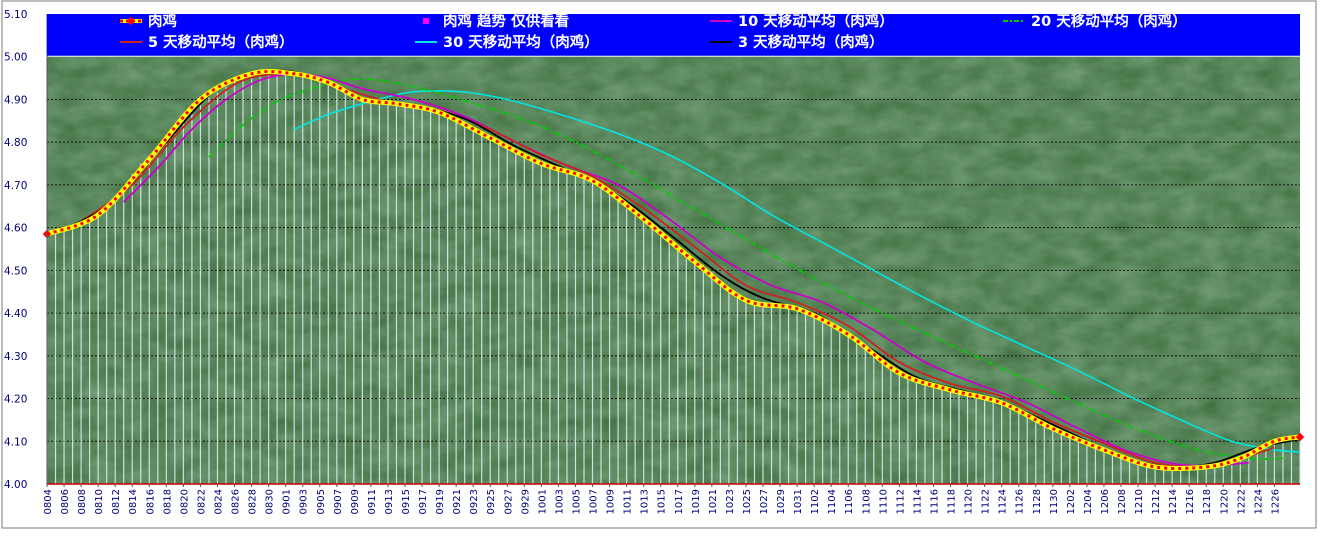 Image resolution: width=1320 pixels, height=545 pixels. I want to click on legend-label-1: 肉鸡 趋势 仅供看看, so click(506, 21).